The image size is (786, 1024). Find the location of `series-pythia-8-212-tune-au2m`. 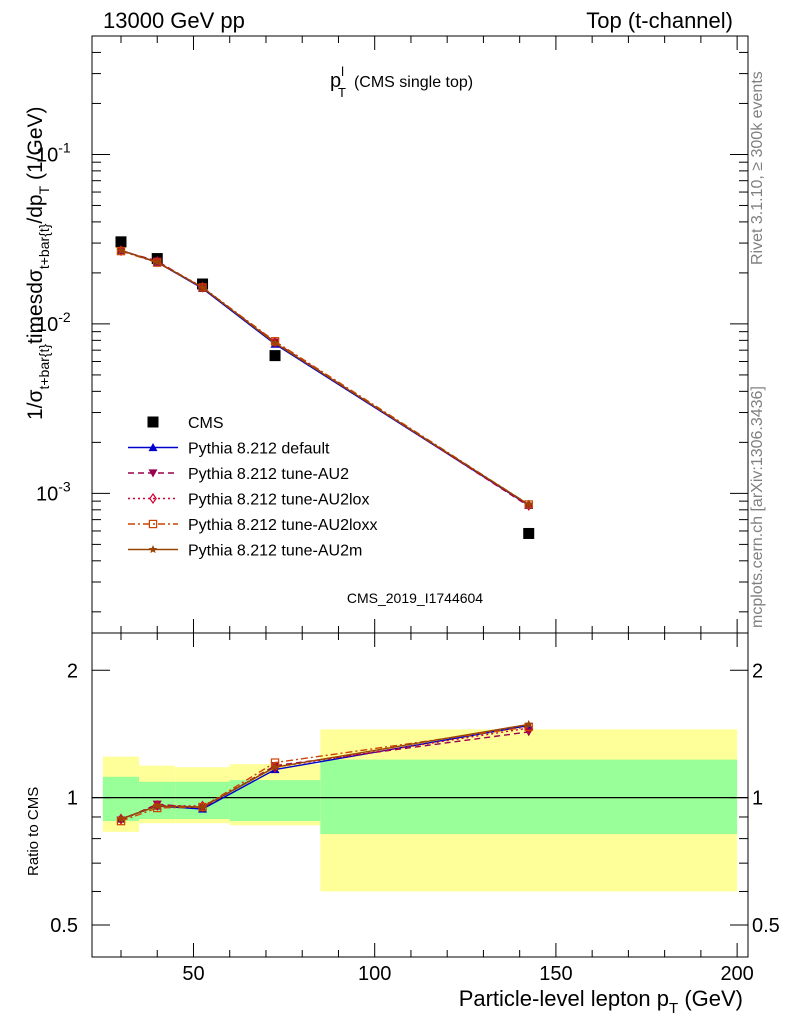

series-pythia-8-212-tune-au2m is located at coordinates (324, 377).